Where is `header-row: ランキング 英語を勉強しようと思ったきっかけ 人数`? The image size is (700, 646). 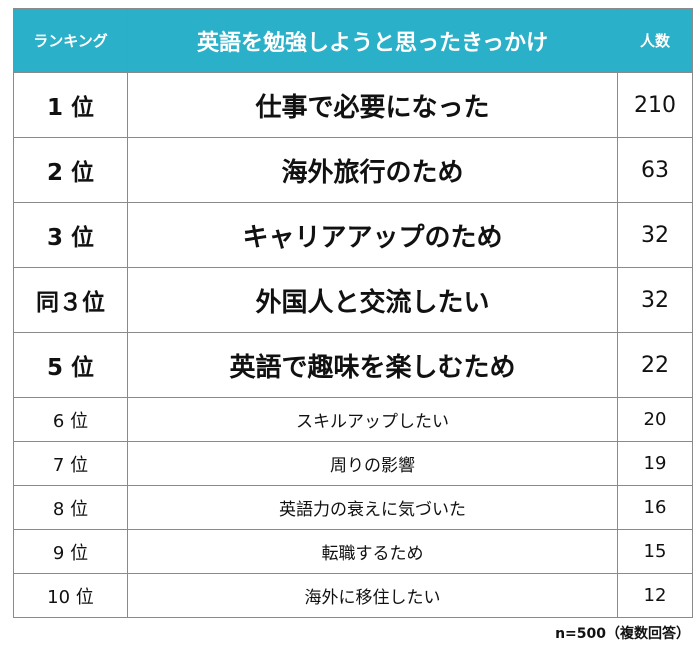
header-row: ランキング 英語を勉強しようと思ったきっかけ 人数 is located at coordinates (353, 40).